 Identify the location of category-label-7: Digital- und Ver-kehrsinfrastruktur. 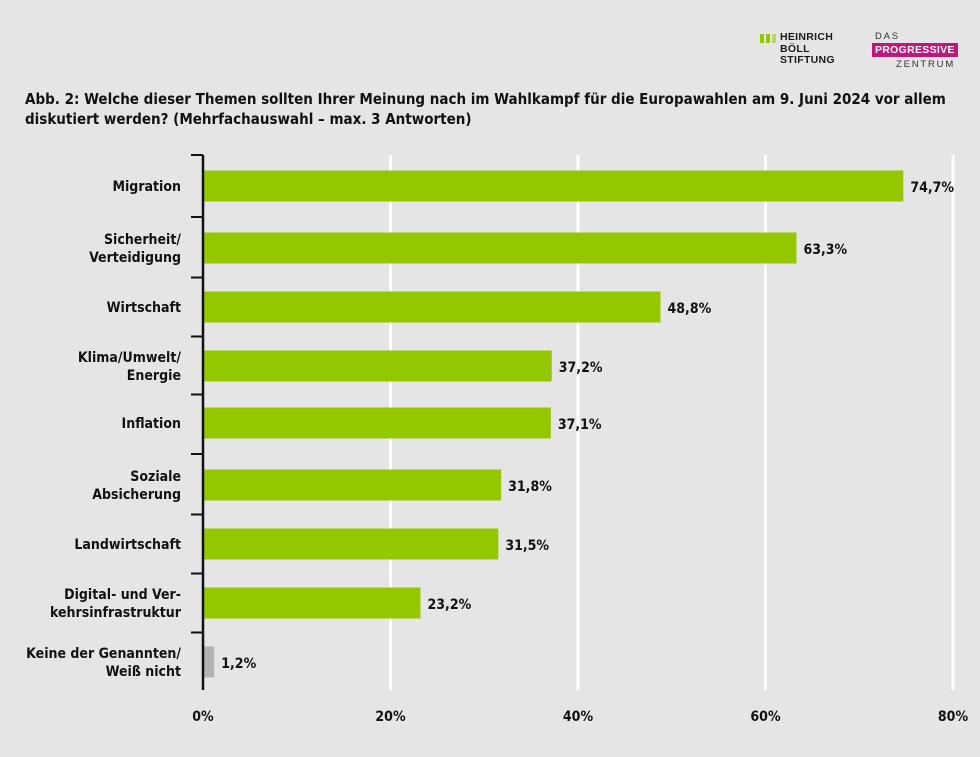
(116, 604).